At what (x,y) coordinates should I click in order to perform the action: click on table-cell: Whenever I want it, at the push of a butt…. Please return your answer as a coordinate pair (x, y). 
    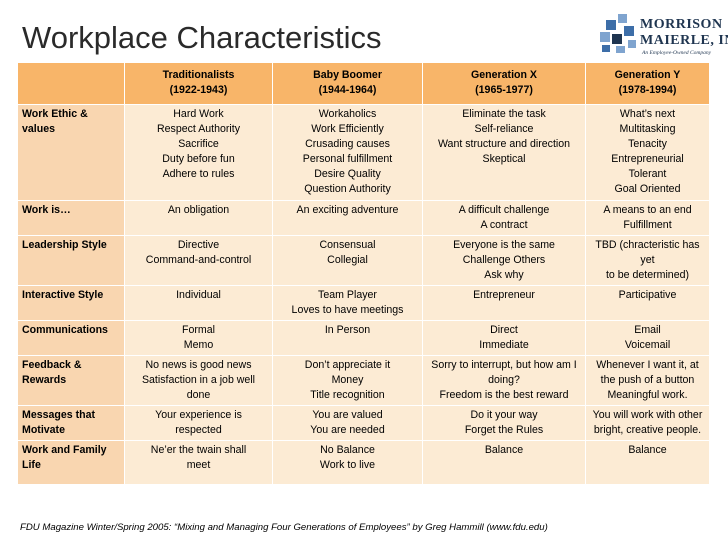
    Looking at the image, I should click on (648, 381).